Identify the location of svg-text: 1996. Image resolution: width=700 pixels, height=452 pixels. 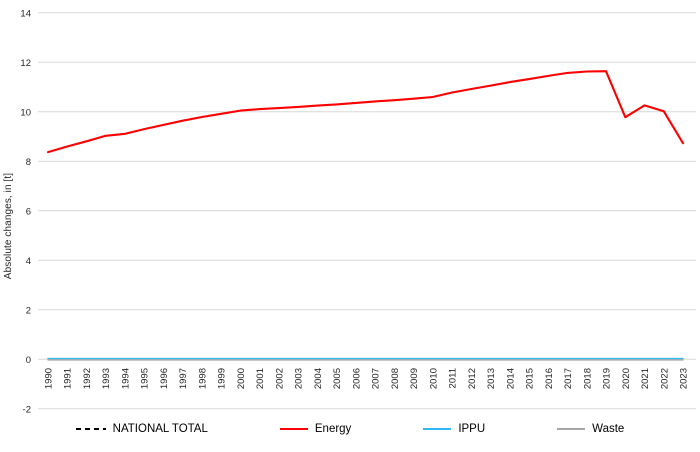
(164, 378).